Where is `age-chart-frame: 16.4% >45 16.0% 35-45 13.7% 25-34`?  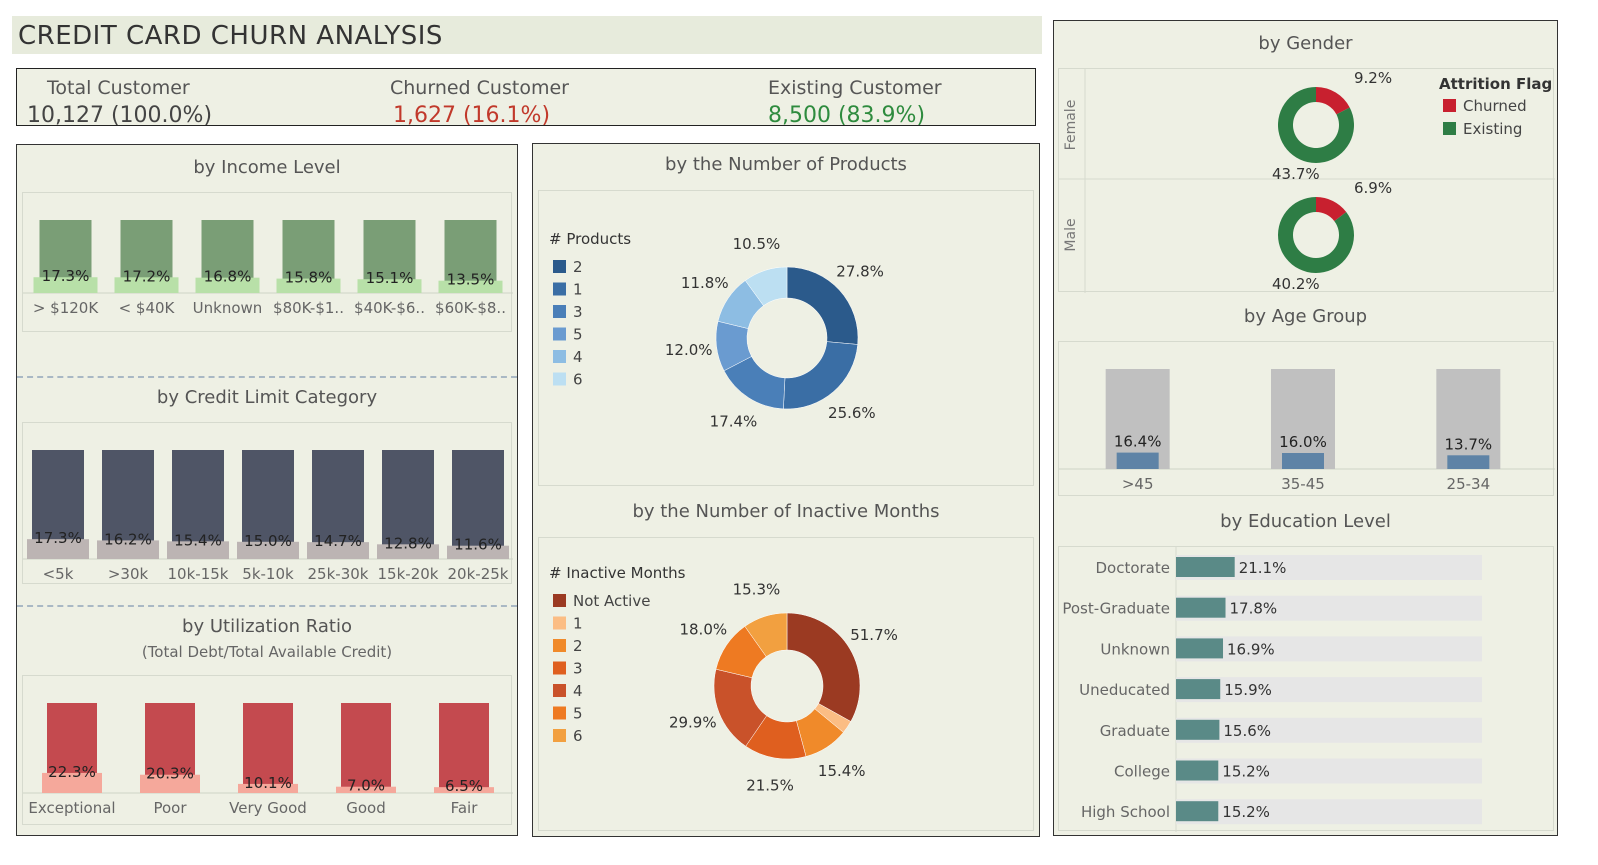 age-chart-frame: 16.4% >45 16.0% 35-45 13.7% 25-34 is located at coordinates (1306, 418).